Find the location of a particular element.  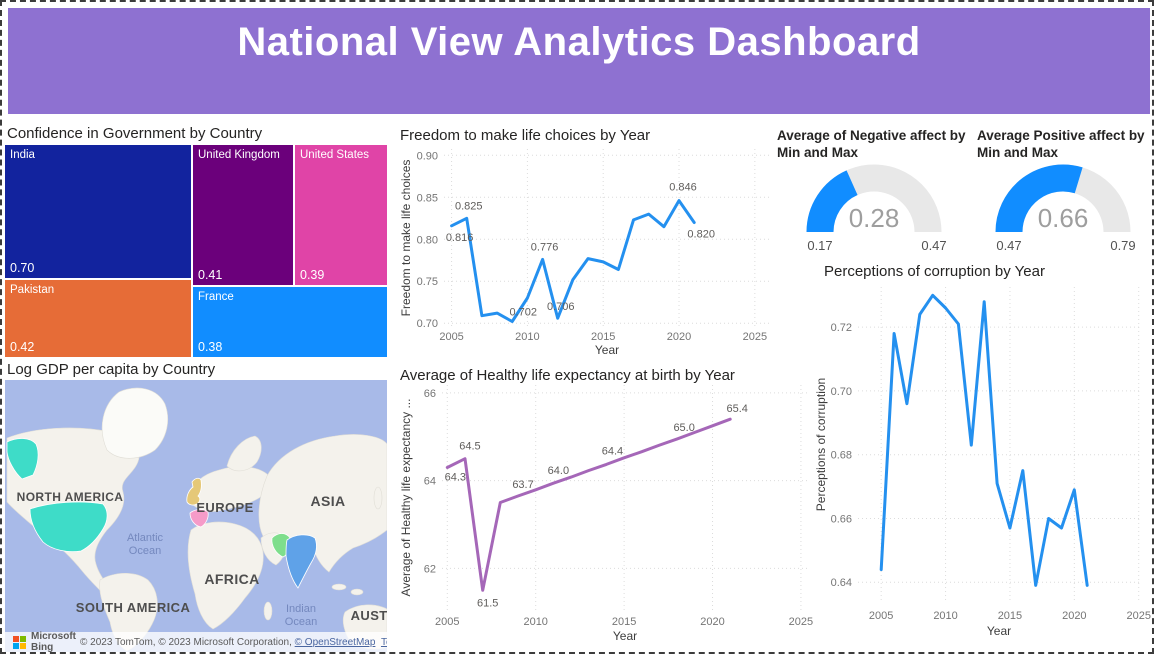

gauge-max-label: 0.79 is located at coordinates (1122, 245).